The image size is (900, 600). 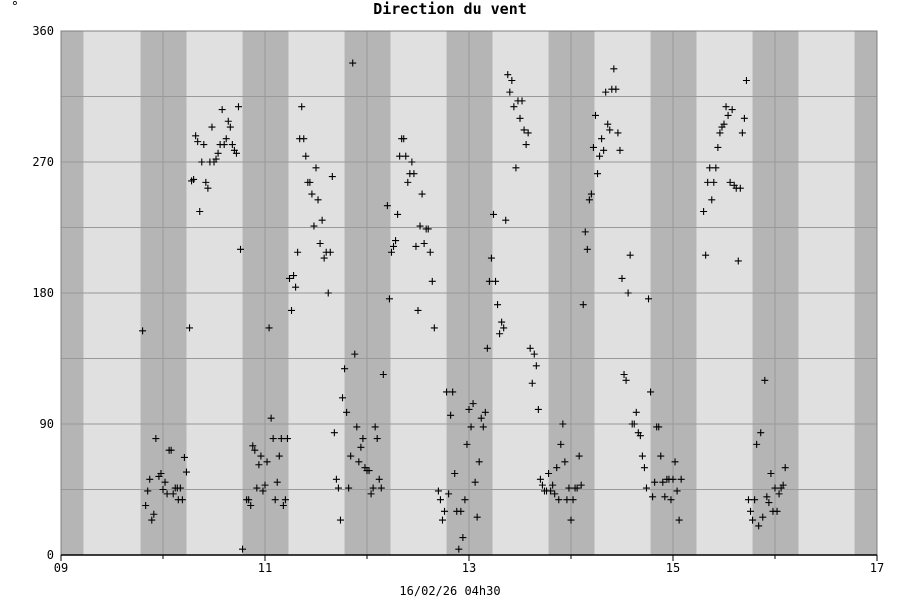 I want to click on x-tick-label: 15, so click(x=673, y=568).